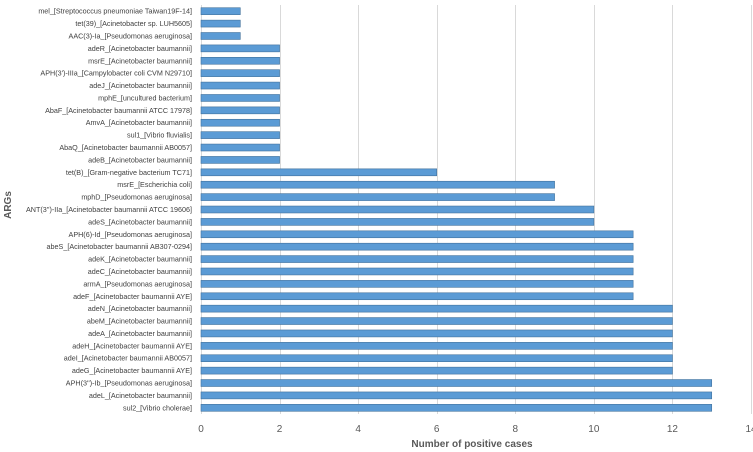 Image resolution: width=753 pixels, height=452 pixels. Describe the element at coordinates (159, 135) in the screenshot. I see `category-label: sul1_[Vibrio fluvialis]` at that location.